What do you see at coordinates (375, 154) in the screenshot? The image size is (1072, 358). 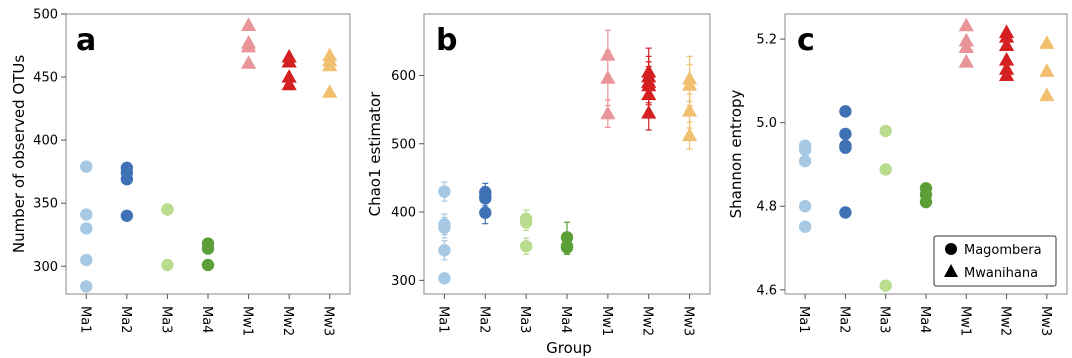 I see `y-axis-label: Chao1 estimator` at bounding box center [375, 154].